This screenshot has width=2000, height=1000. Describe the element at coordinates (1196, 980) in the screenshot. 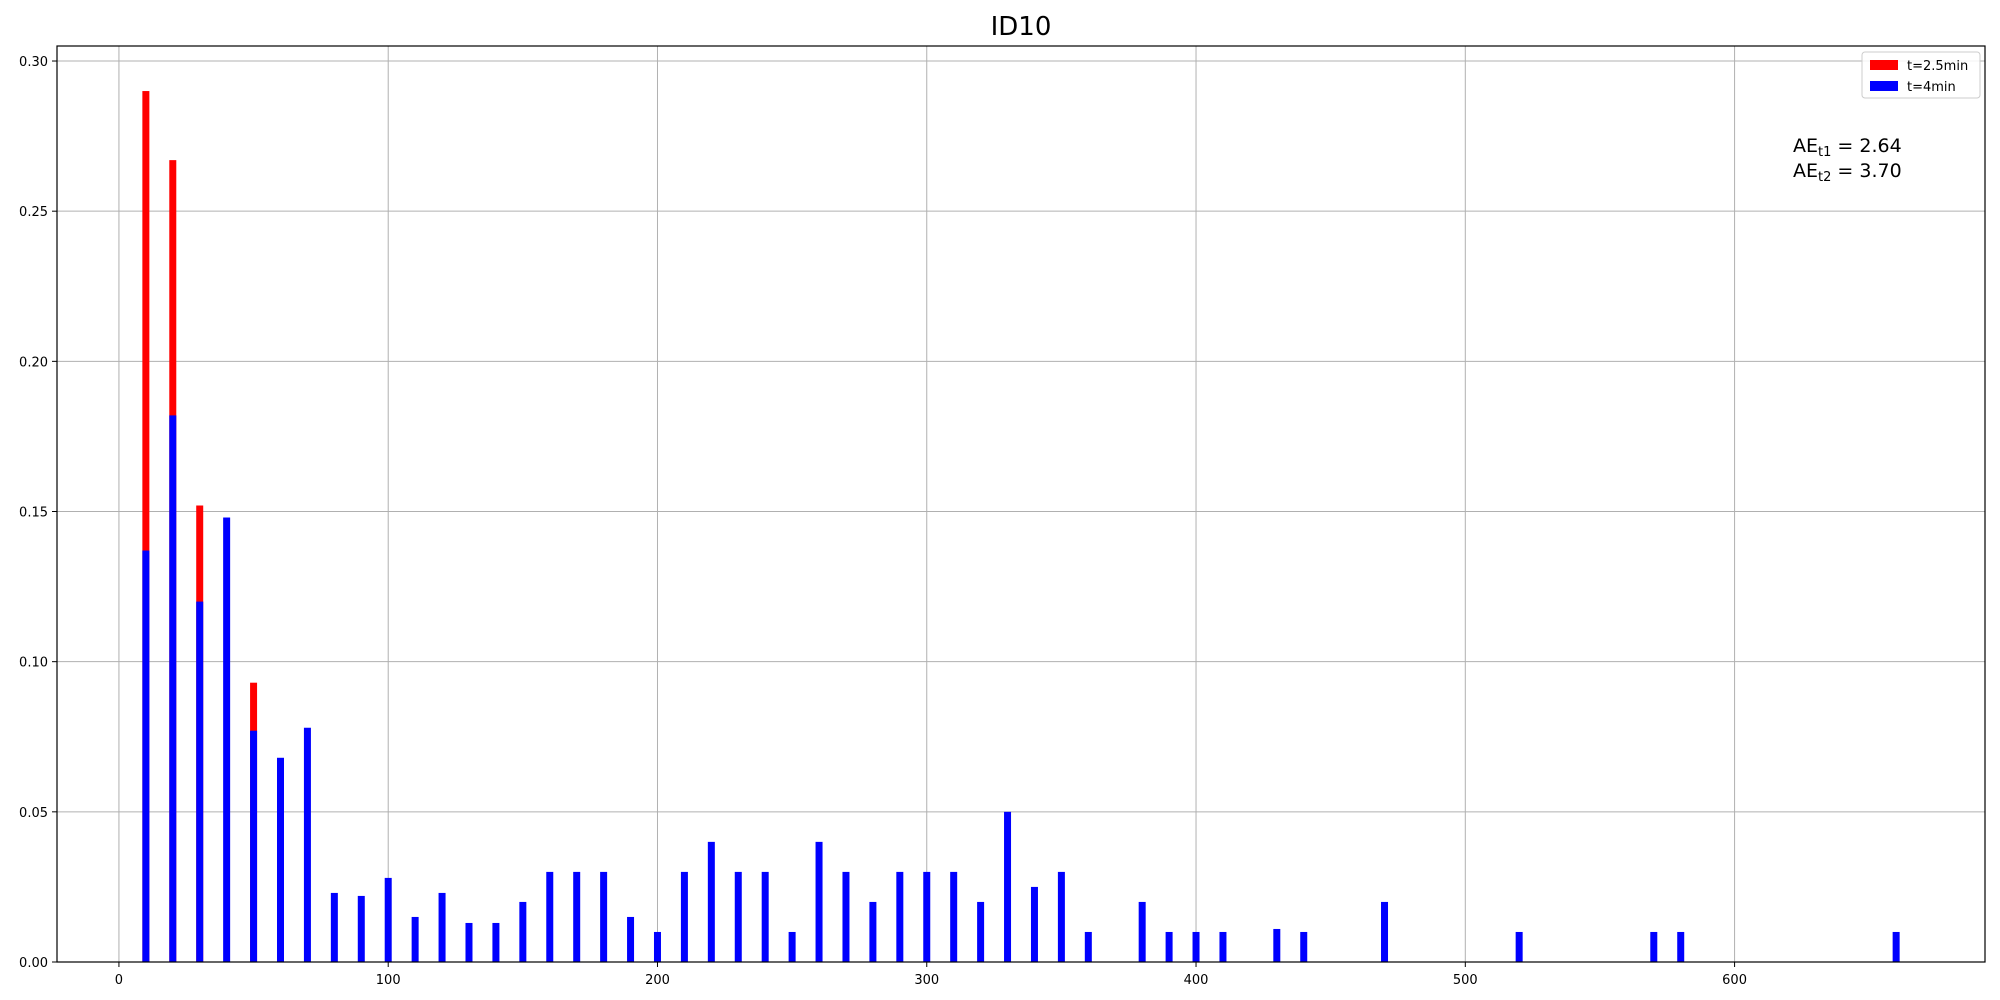

I see `x-tick-label: 400` at that location.